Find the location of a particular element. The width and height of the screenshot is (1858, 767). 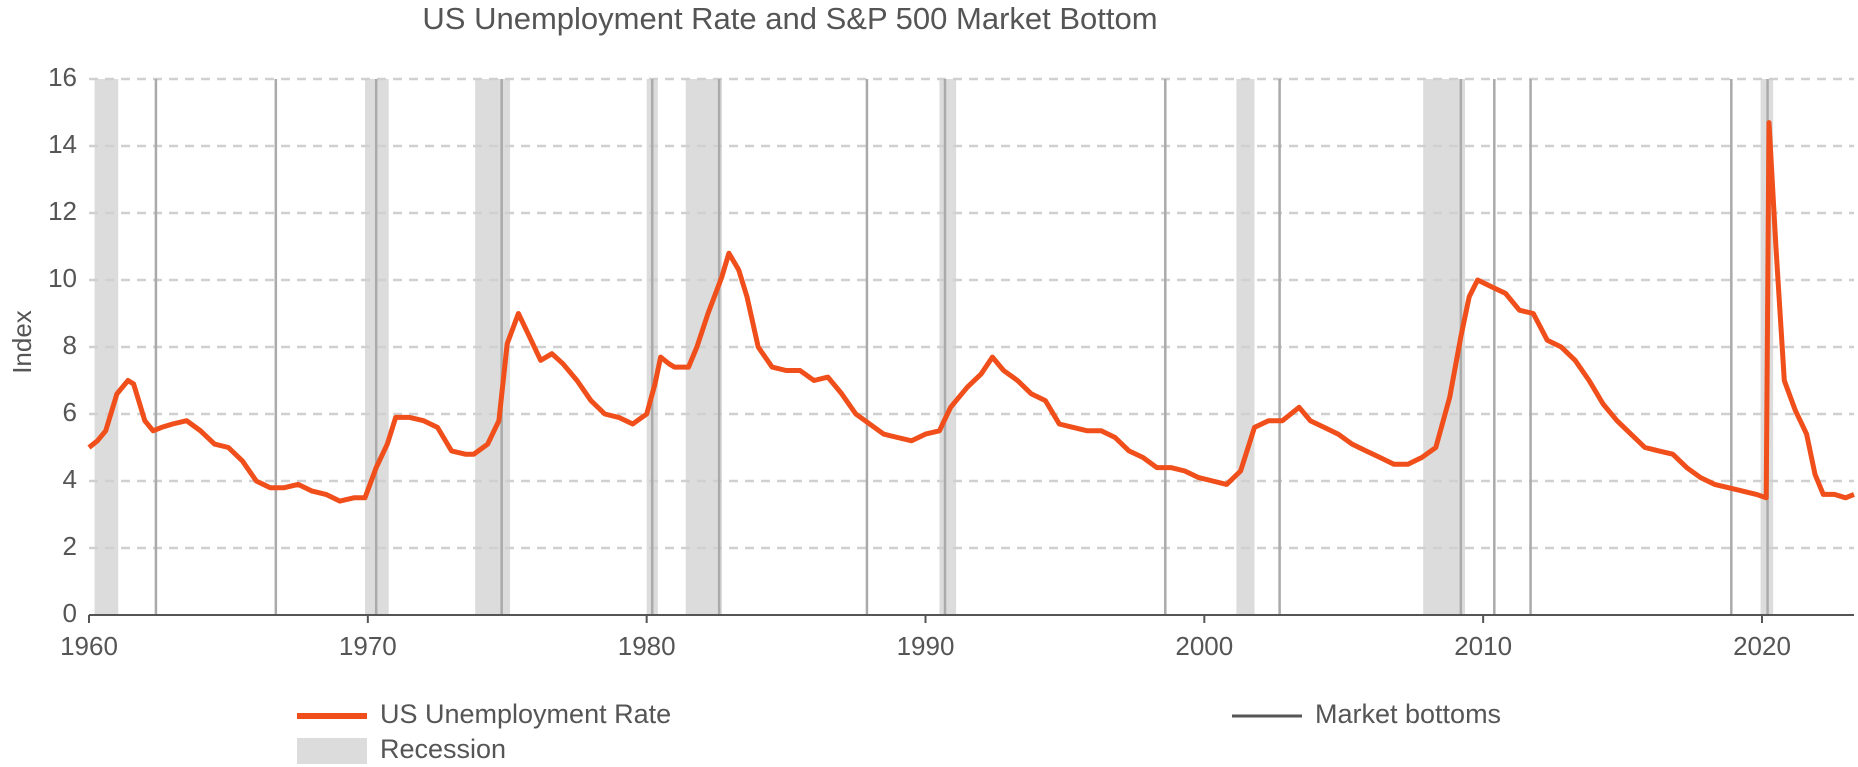

y-tick-label: 8 is located at coordinates (70, 345).